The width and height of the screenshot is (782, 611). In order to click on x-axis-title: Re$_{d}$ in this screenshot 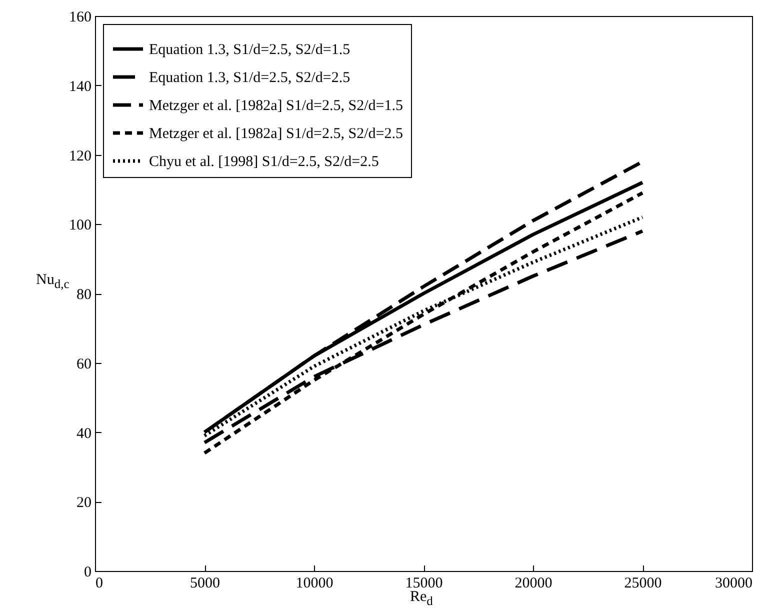, I will do `click(421, 599)`.